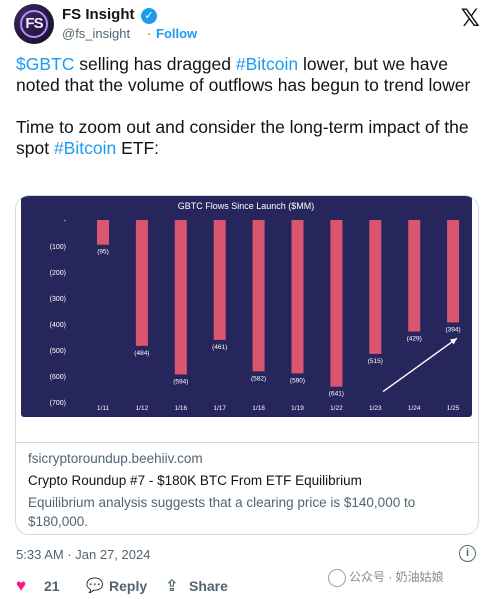 The image size is (490, 599). What do you see at coordinates (128, 586) in the screenshot?
I see `reply-button: Reply` at bounding box center [128, 586].